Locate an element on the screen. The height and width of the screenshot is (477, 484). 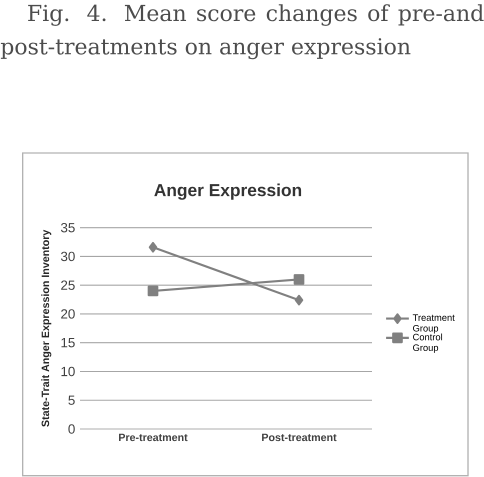
caption: Fig. 4. Mean score changes of pre-and post-treatments on anger expression is located at coordinates (242, 32).